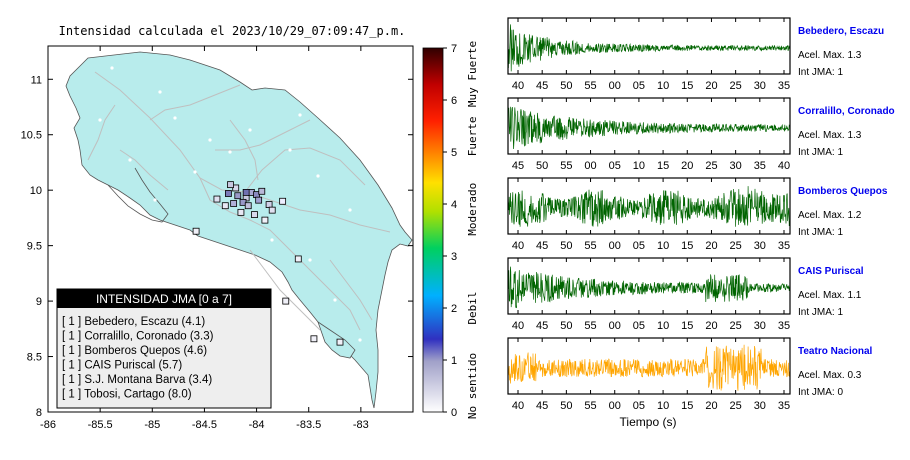 This screenshot has height=460, width=910. I want to click on legend-entry: [ 1 ] Corralillo, Coronado (3.3), so click(138, 337).